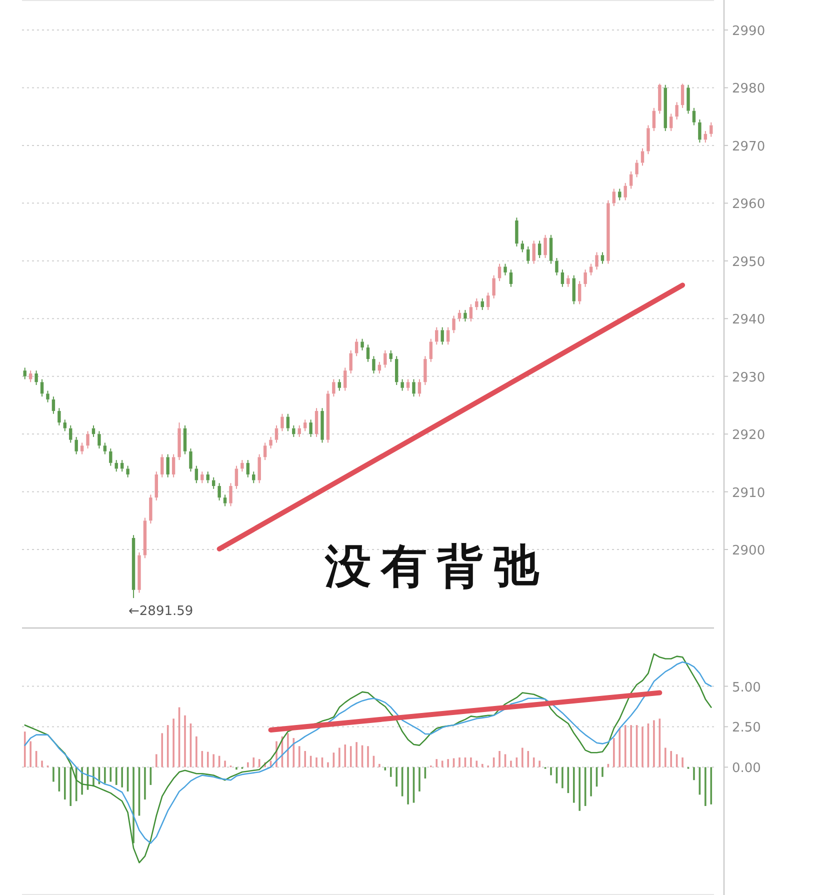 Image resolution: width=830 pixels, height=895 pixels. What do you see at coordinates (749, 551) in the screenshot?
I see `y-tick-label: 2900` at bounding box center [749, 551].